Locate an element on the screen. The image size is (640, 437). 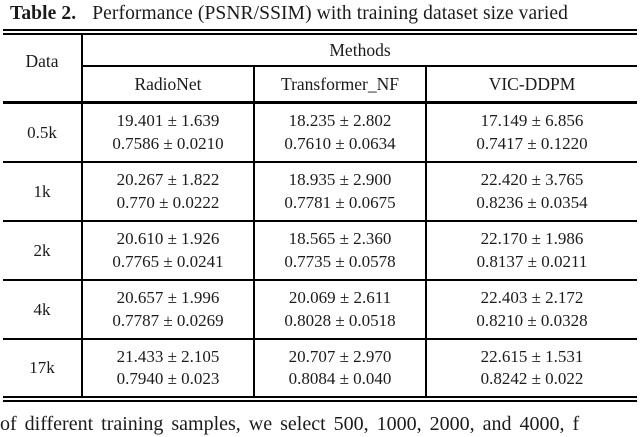
ssim-value: 0.8028 ± 0.0518 is located at coordinates (340, 320).